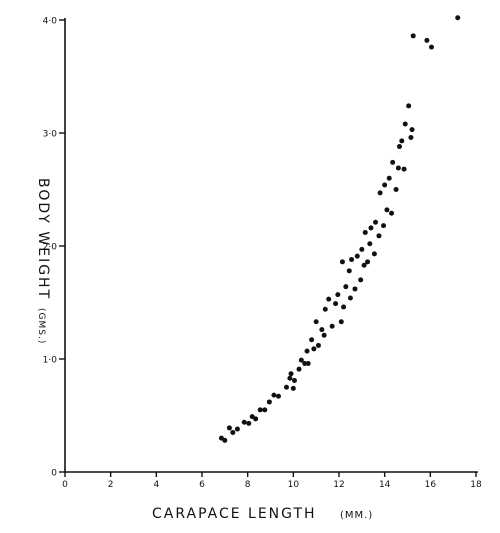 This screenshot has width=500, height=533. What do you see at coordinates (54, 474) in the screenshot?
I see `y-tick-label: 0` at bounding box center [54, 474].